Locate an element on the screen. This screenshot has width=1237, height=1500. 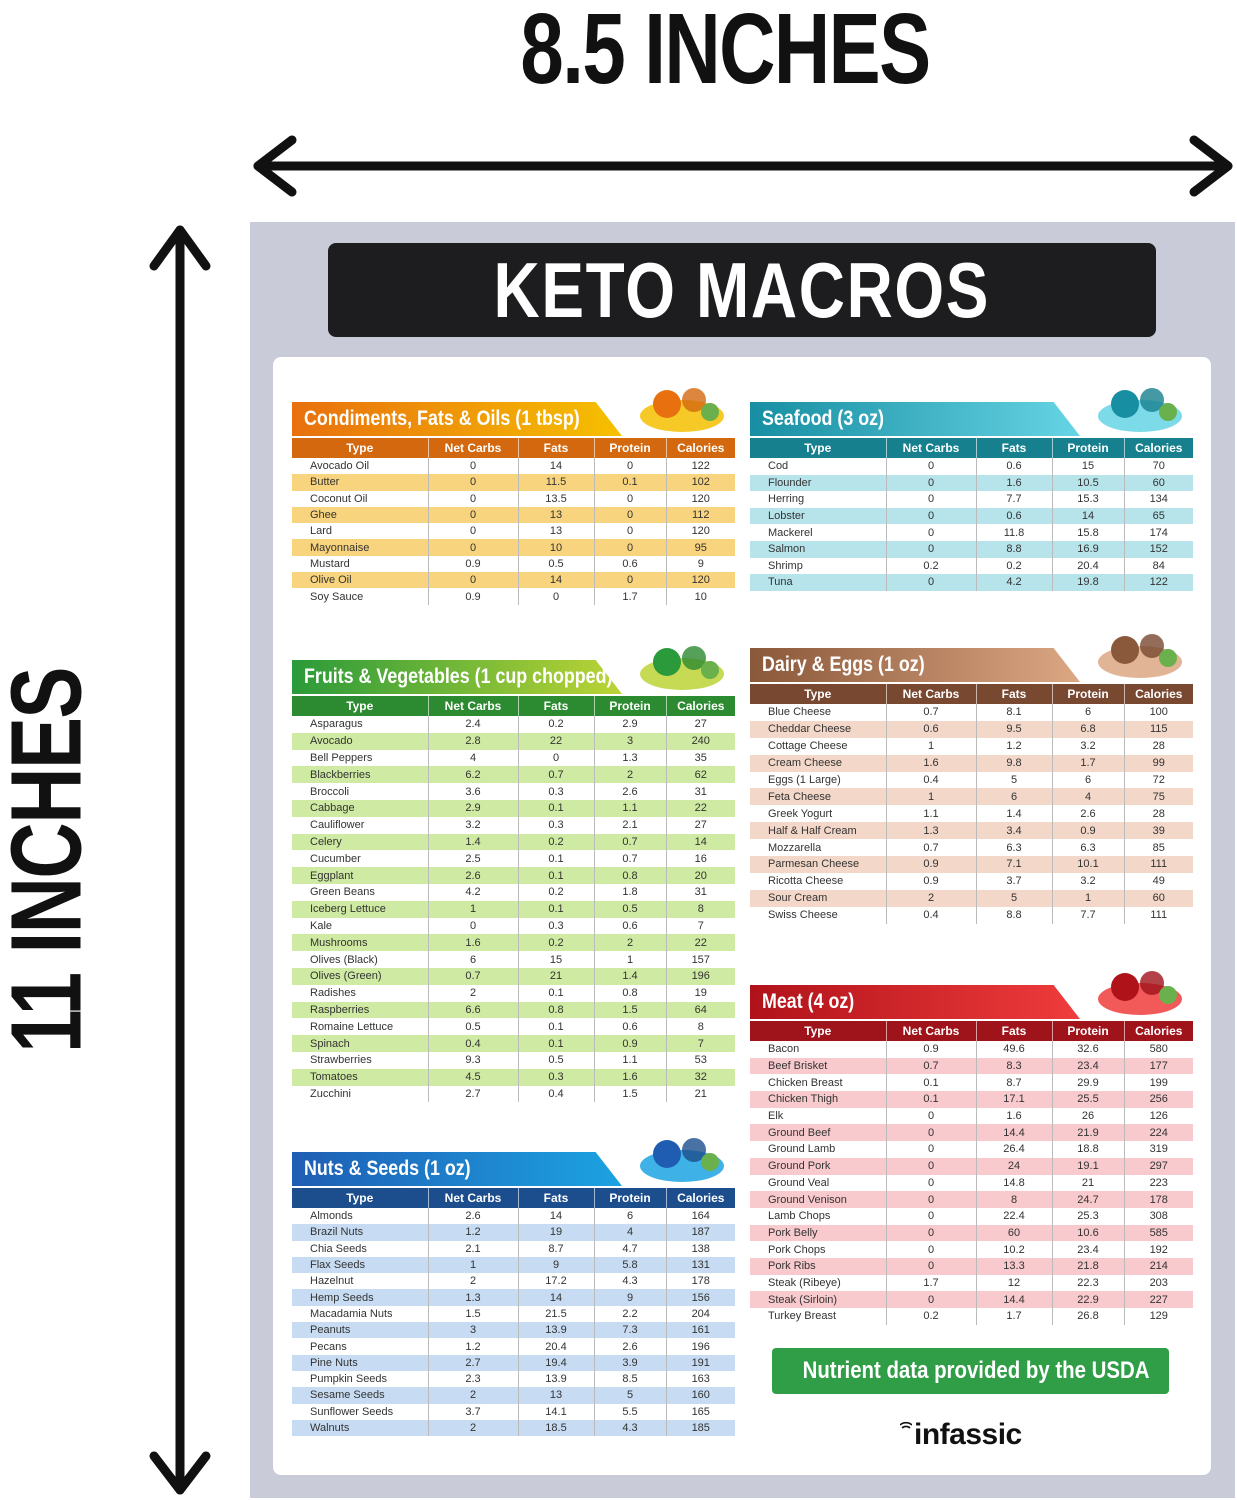
wifi-icon is located at coordinates (906, 1425).